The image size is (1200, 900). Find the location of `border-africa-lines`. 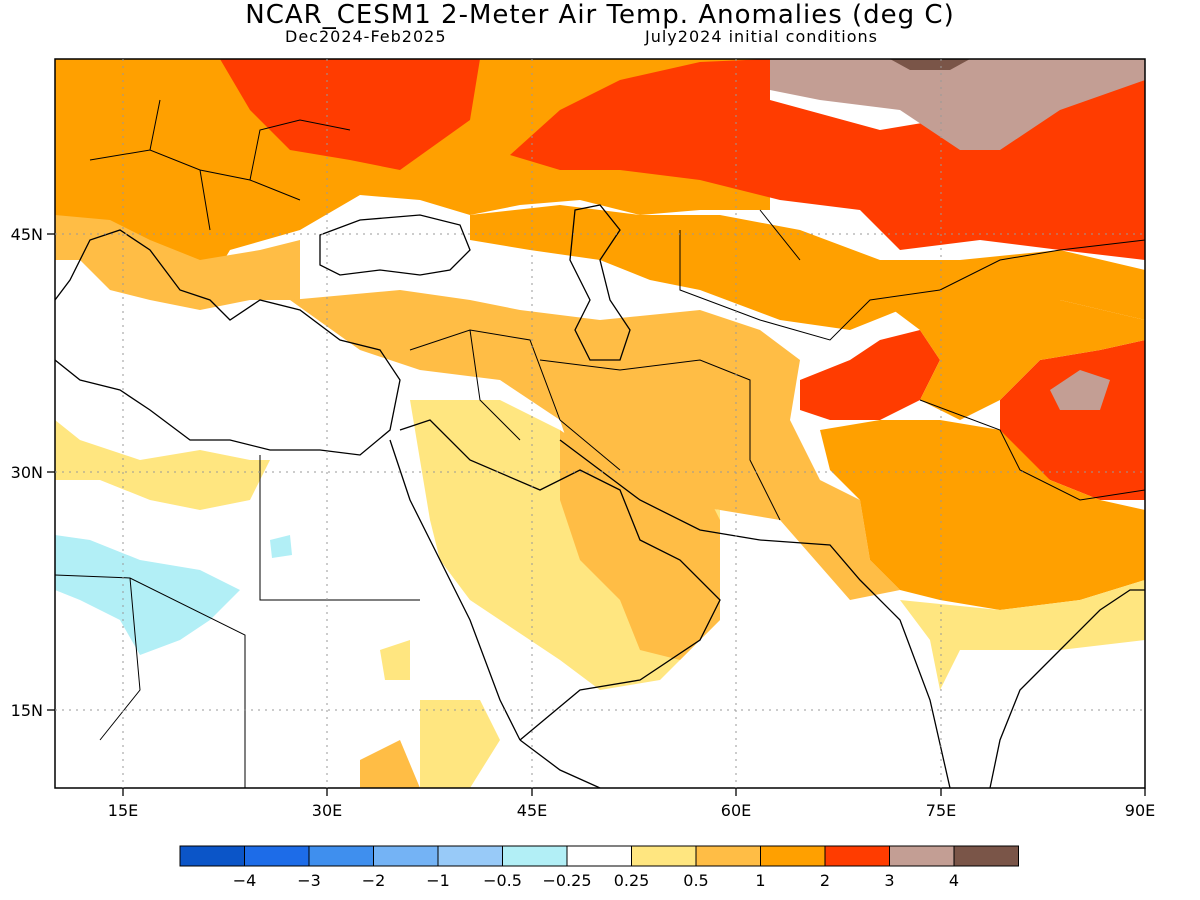

border-africa-lines is located at coordinates (237, 621).